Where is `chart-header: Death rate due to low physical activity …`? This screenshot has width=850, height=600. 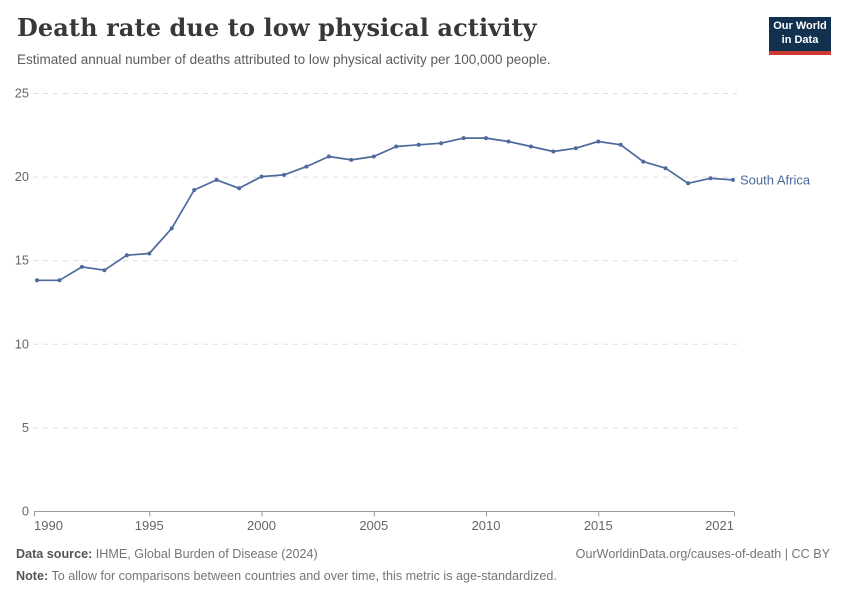 chart-header: Death rate due to low physical activity … is located at coordinates (386, 41).